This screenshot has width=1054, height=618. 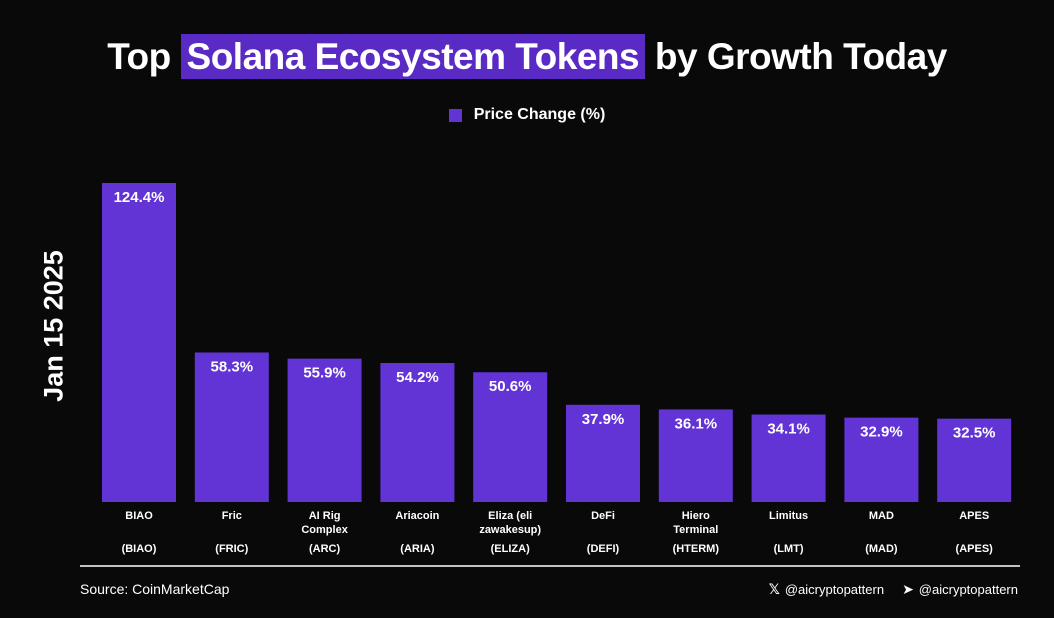 I want to click on category-label-7-0: Limitus, so click(x=788, y=516).